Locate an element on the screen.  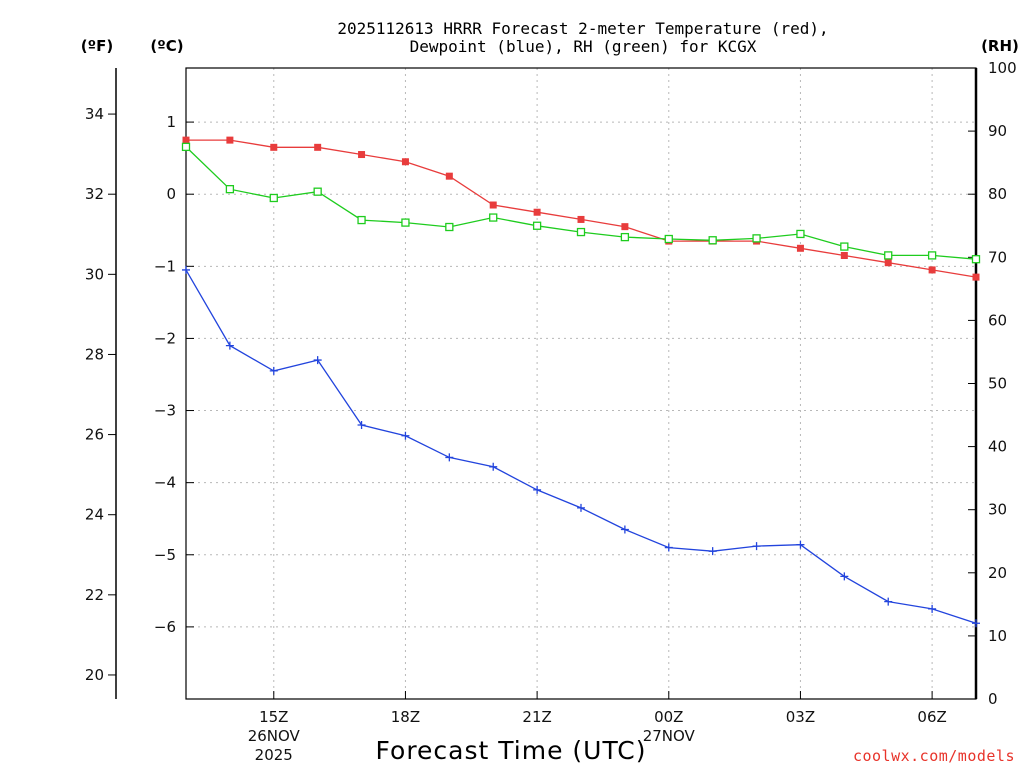
fahrenheit-tick-label: 22 is located at coordinates (94, 595).